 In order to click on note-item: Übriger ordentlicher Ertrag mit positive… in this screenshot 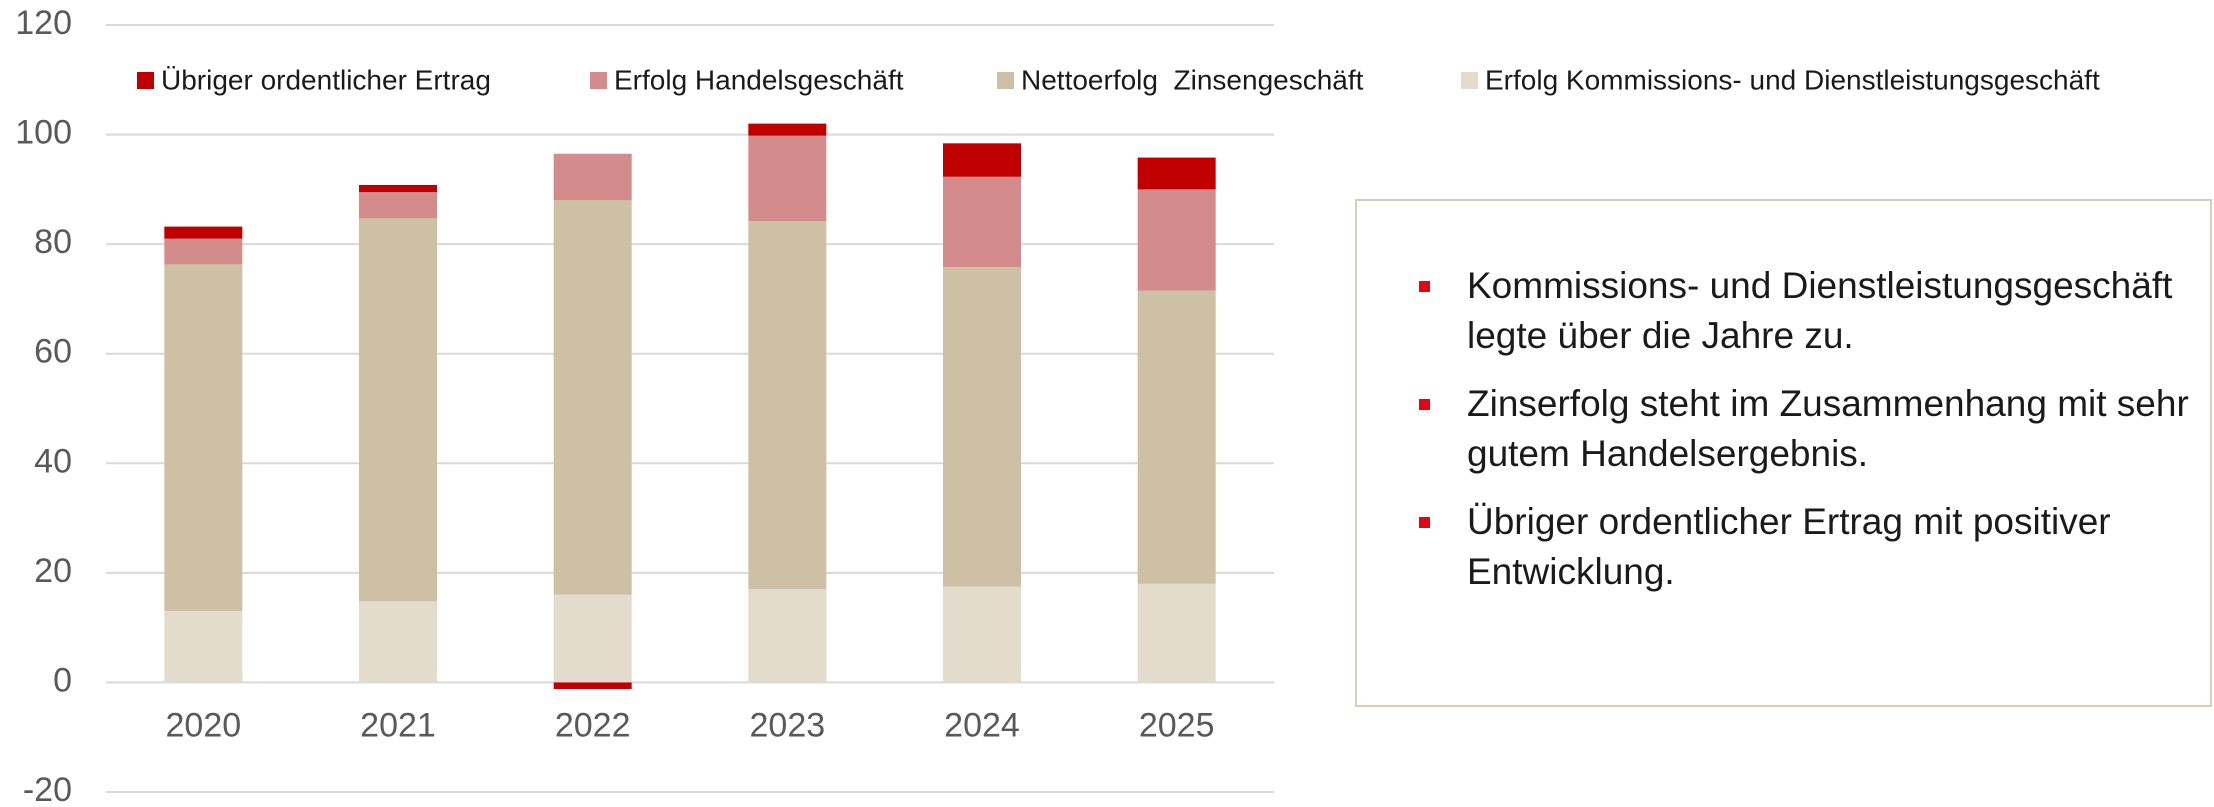, I will do `click(1783, 547)`.